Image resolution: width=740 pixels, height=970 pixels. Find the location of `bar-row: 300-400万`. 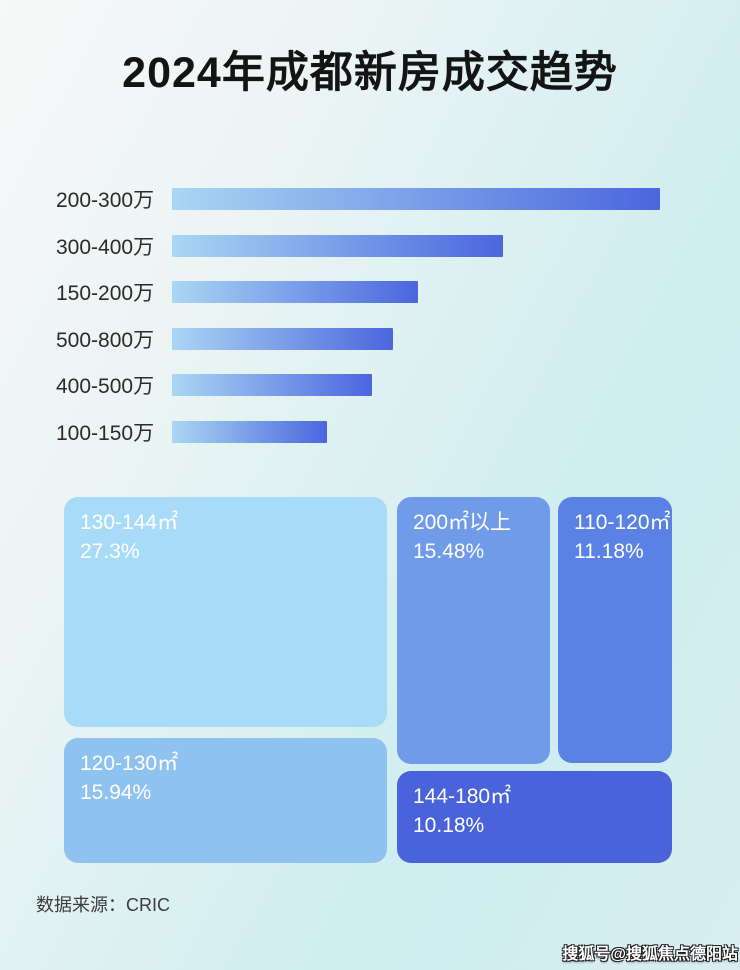

bar-row: 300-400万 is located at coordinates (376, 246).